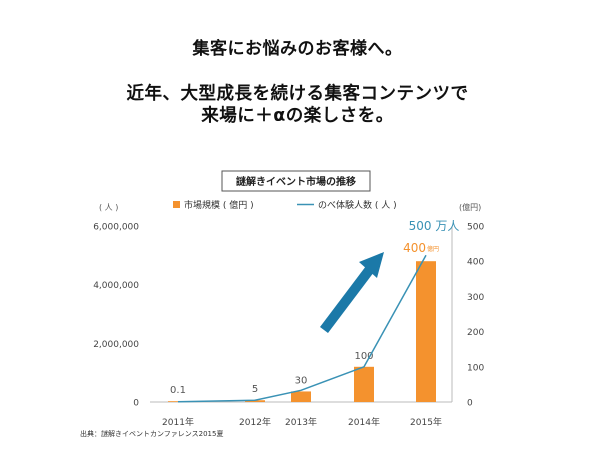 The image size is (595, 467). I want to click on market-total-value: 400, so click(414, 248).